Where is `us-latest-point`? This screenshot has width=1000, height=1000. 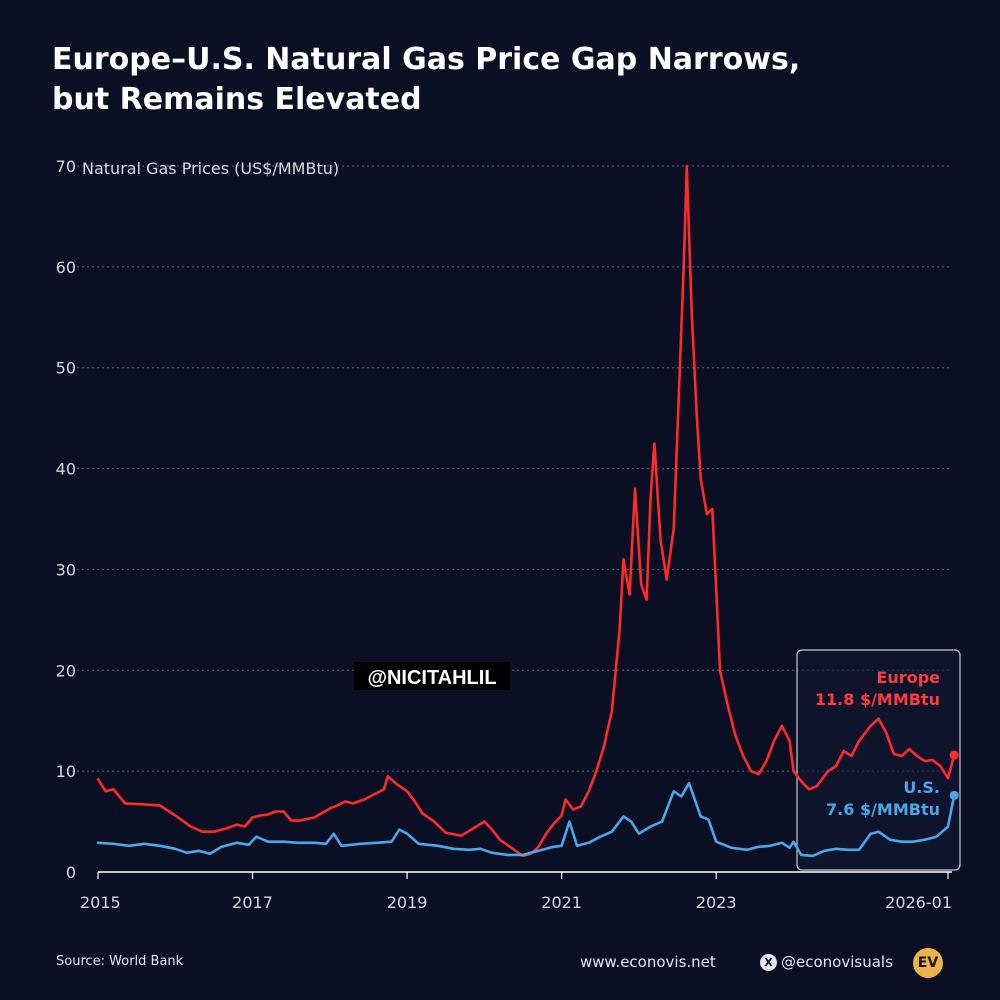
us-latest-point is located at coordinates (954, 795).